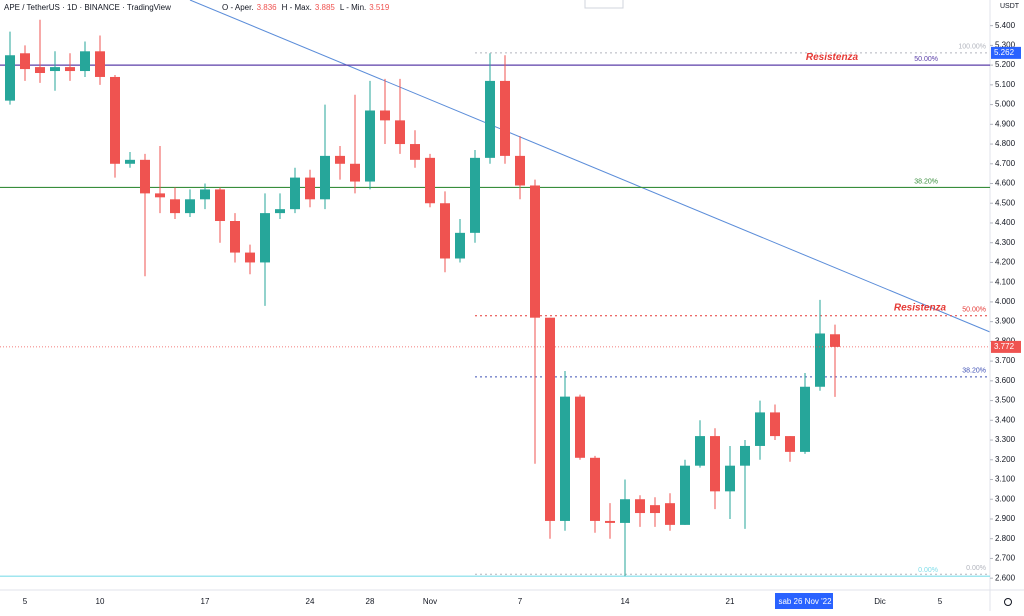 Image resolution: width=1024 pixels, height=616 pixels. What do you see at coordinates (1005, 301) in the screenshot?
I see `y-tick-label: 4.000` at bounding box center [1005, 301].